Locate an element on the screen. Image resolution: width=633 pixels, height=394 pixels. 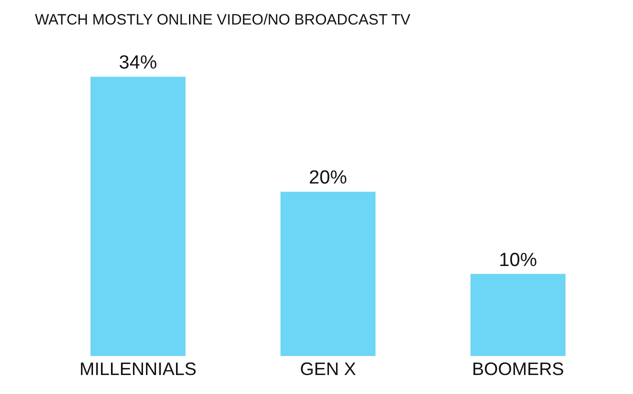
data-label: 10% is located at coordinates (518, 260).